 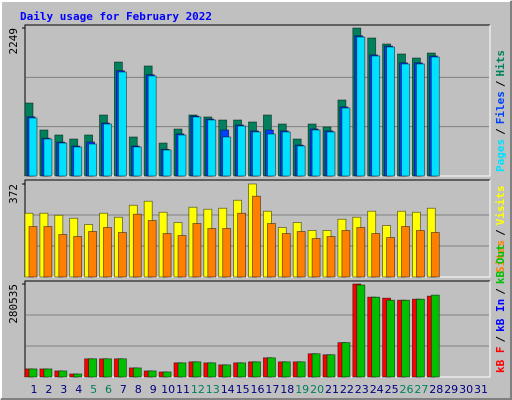 What do you see at coordinates (183, 389) in the screenshot?
I see `x-tick-label: 11` at bounding box center [183, 389].